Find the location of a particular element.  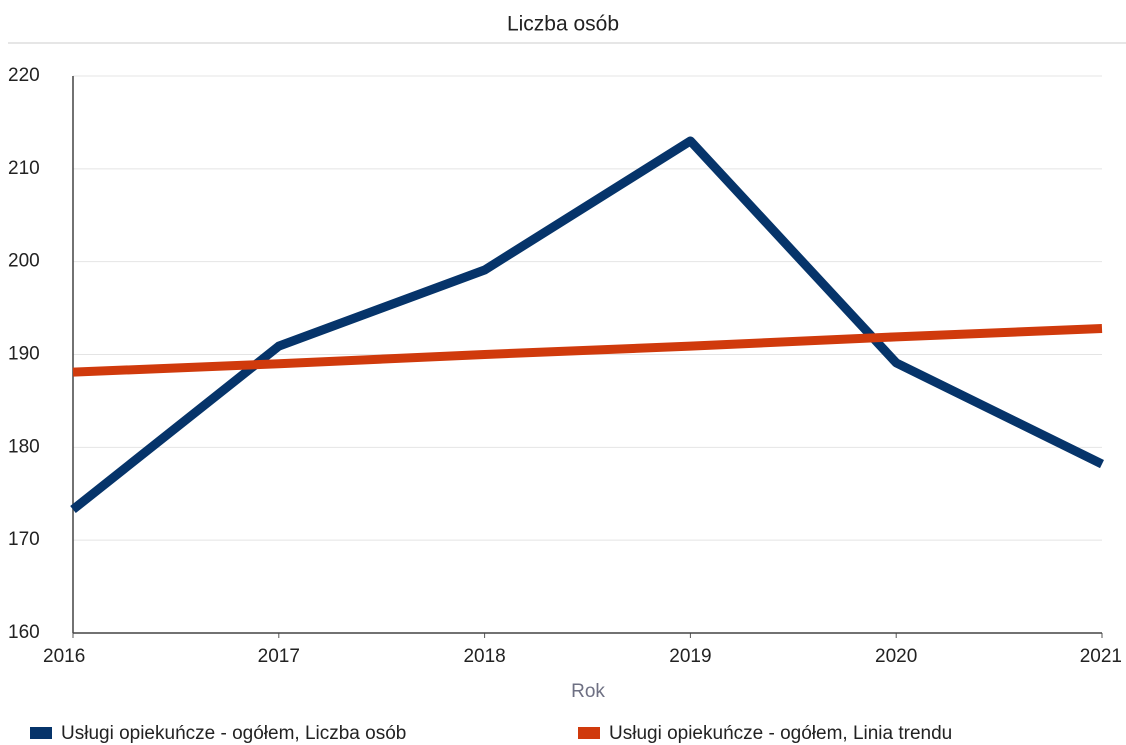

y-tick-label: 190 is located at coordinates (24, 354).